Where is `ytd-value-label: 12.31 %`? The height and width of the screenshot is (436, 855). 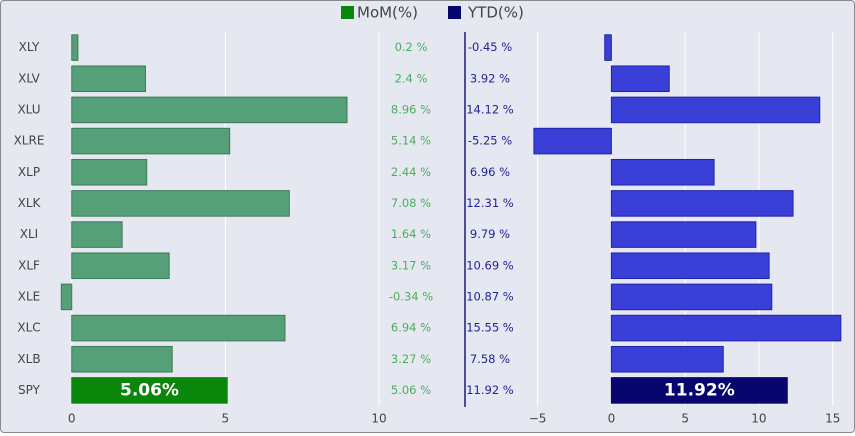 ytd-value-label: 12.31 % is located at coordinates (490, 203).